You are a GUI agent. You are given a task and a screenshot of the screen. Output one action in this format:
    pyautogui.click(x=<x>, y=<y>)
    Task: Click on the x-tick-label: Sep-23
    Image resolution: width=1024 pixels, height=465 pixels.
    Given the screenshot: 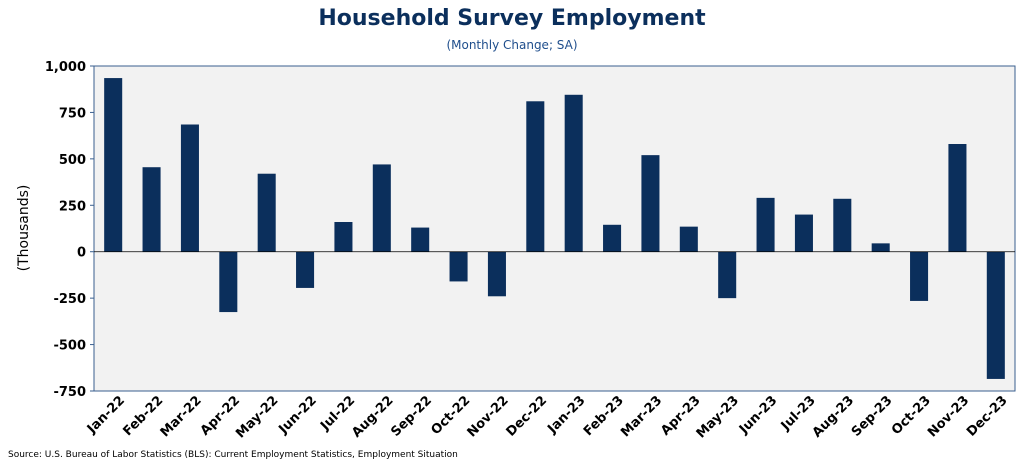 What is the action you would take?
    pyautogui.click(x=872, y=416)
    